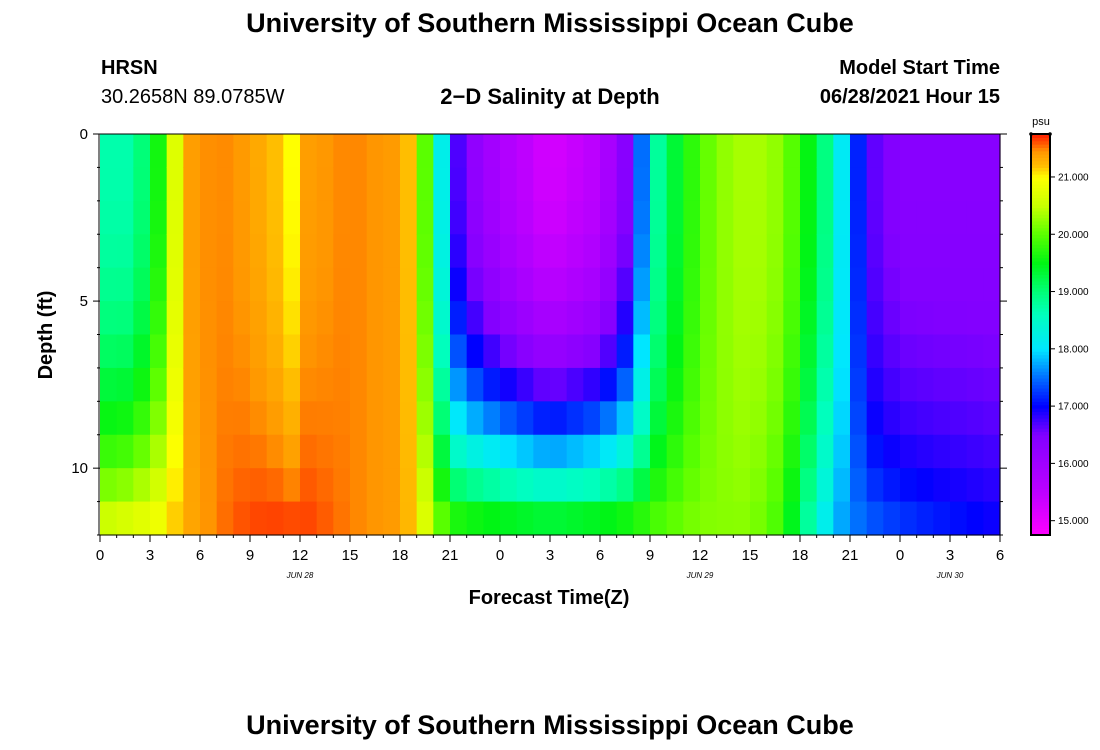  I want to click on colorbar-corner, so click(1031, 134).